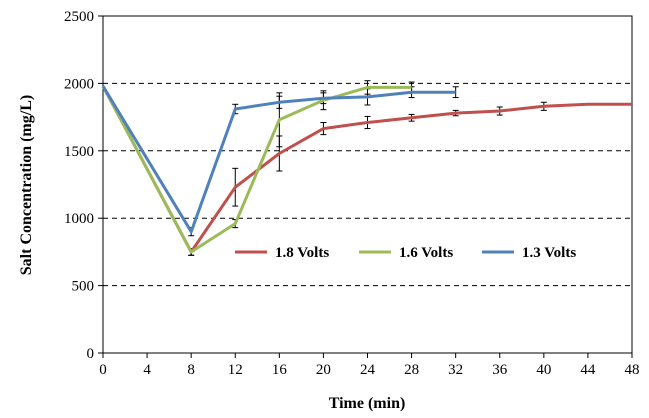  What do you see at coordinates (411, 370) in the screenshot?
I see `x-tick-label: 28` at bounding box center [411, 370].